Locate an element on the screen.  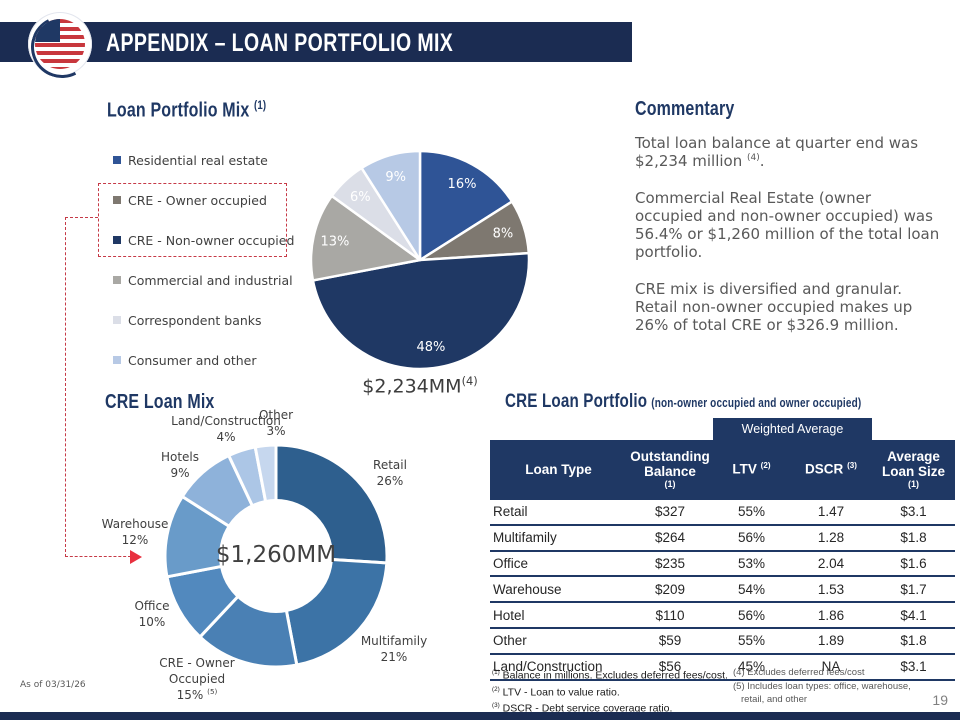
table-cell: Retail is located at coordinates (510, 512).